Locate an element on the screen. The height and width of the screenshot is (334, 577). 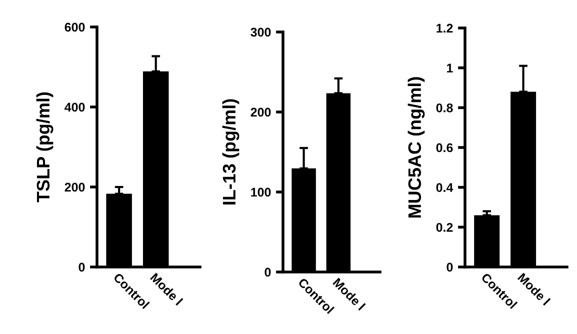
y-tick-label: 1 is located at coordinates (450, 68).